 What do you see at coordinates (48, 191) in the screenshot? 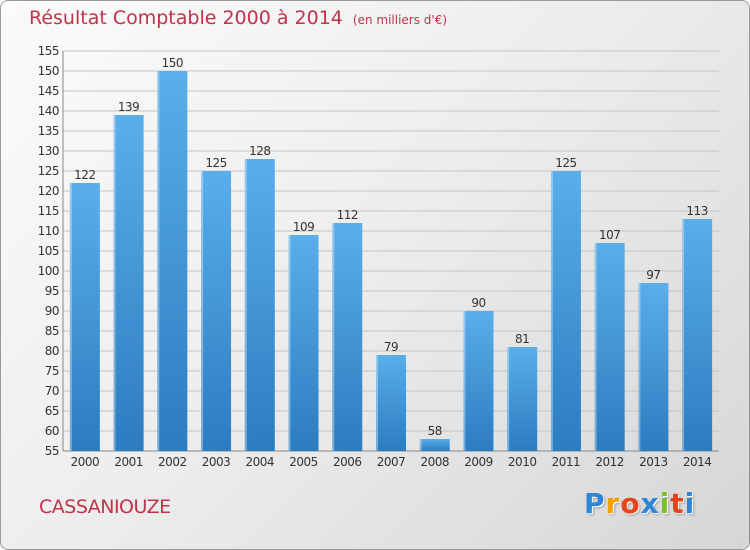
I see `y-tick-label: 120` at bounding box center [48, 191].